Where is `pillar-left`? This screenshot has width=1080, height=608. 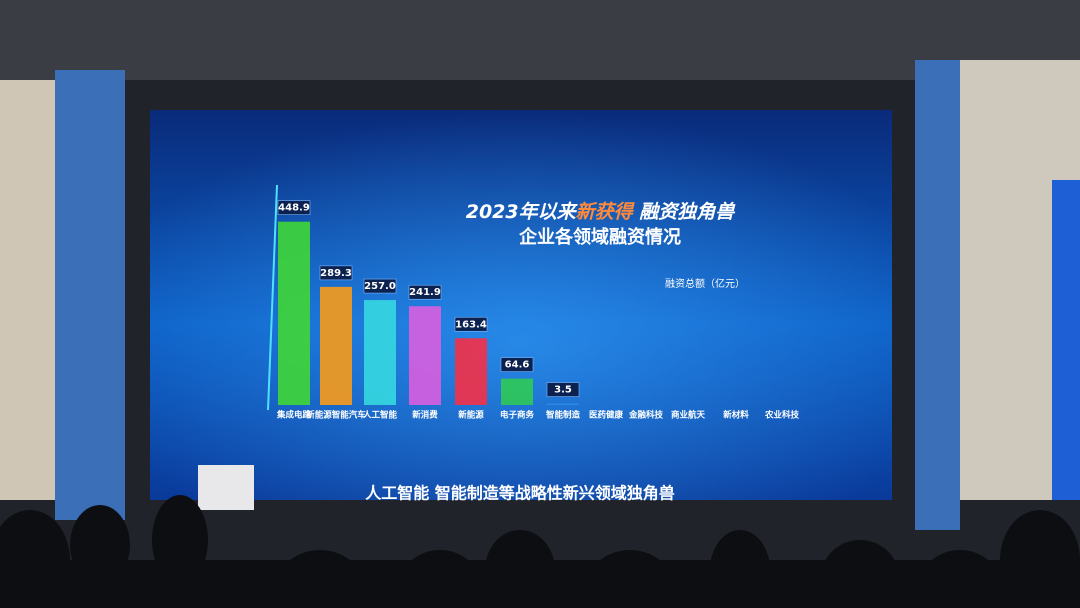
pillar-left is located at coordinates (90, 295).